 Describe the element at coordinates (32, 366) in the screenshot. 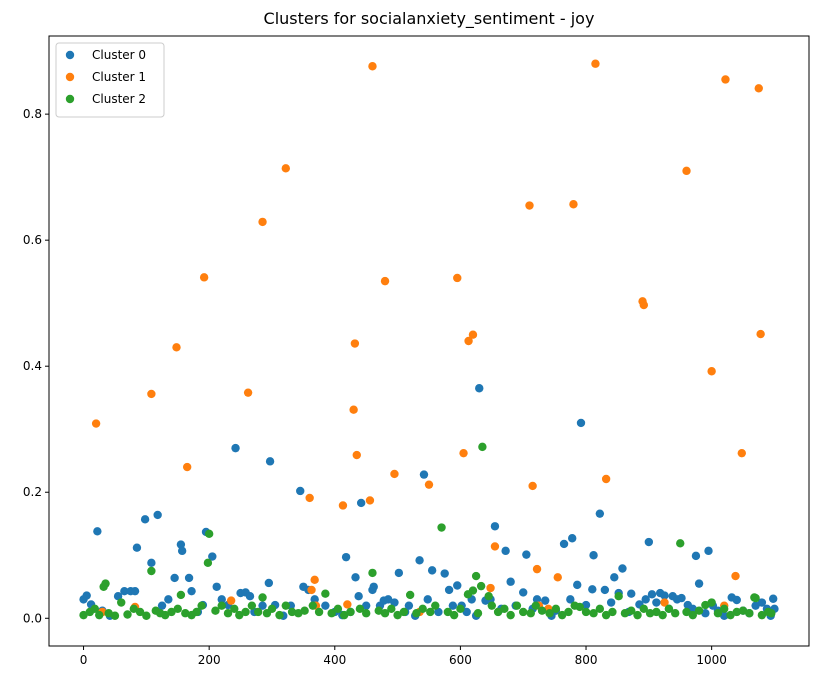

I see `y-tick-label: 0.4` at that location.